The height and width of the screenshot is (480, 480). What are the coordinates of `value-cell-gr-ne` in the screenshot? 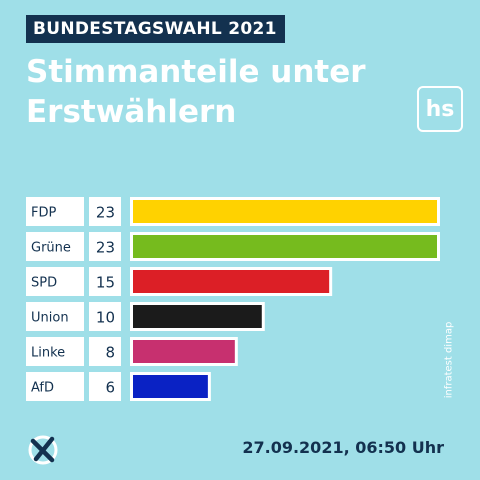 It's located at (105, 246).